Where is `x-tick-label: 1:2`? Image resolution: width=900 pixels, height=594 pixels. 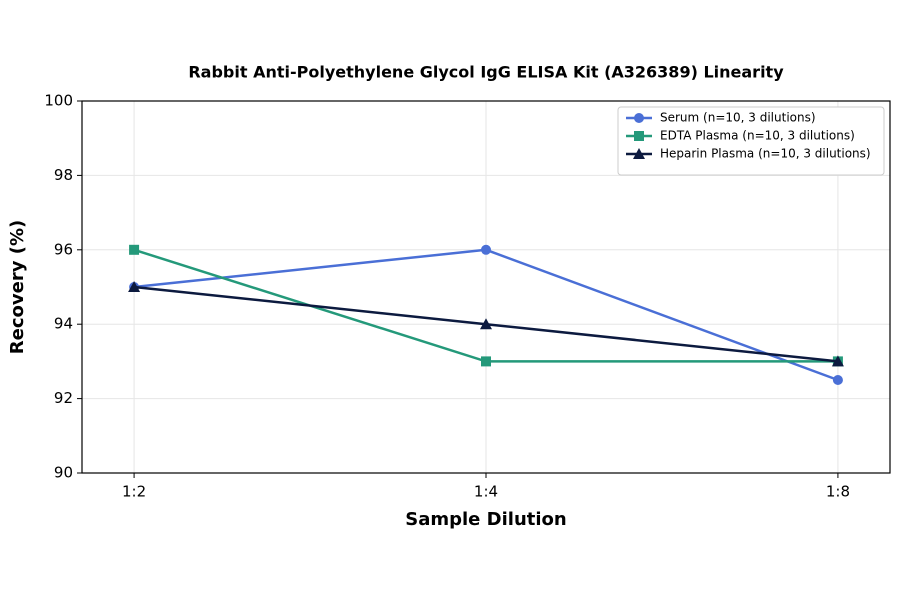 x-tick-label: 1:2 is located at coordinates (134, 492).